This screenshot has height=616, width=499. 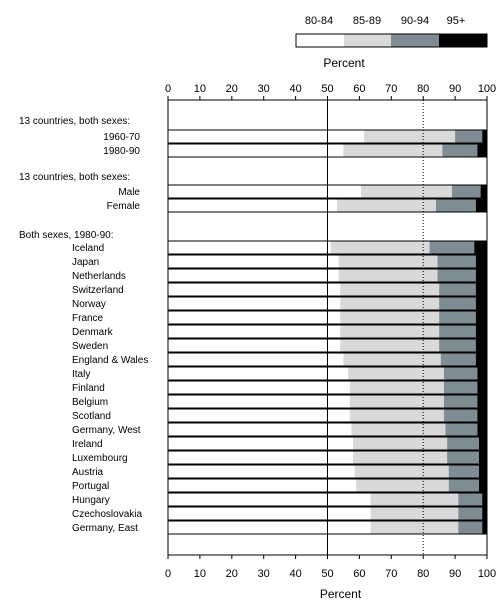 I want to click on bar-row: Denmark, so click(x=280, y=331).